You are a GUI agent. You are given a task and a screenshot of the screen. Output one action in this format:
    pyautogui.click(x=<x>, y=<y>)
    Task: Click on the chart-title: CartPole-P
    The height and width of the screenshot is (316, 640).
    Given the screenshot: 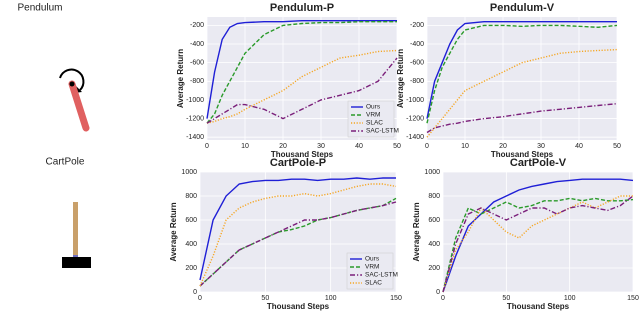 What is the action you would take?
    pyautogui.click(x=298, y=163)
    